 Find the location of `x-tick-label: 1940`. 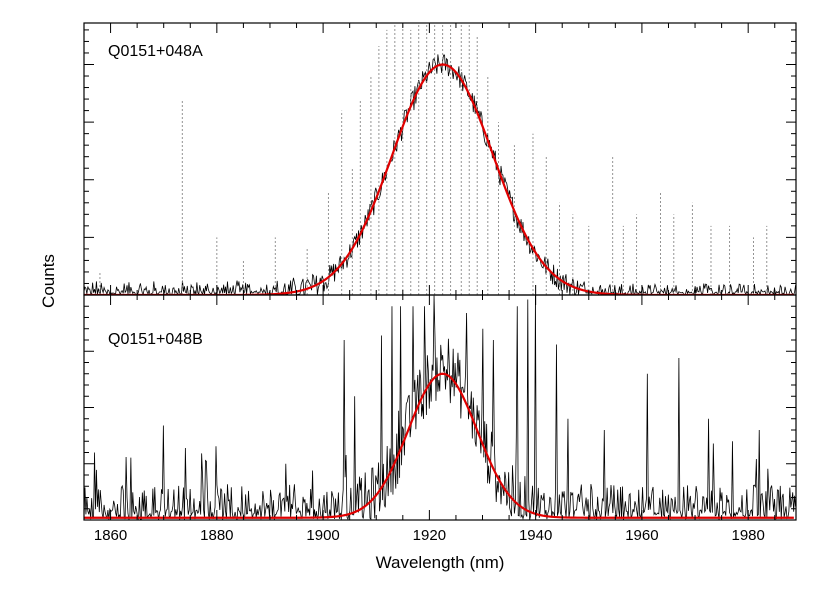

x-tick-label: 1940 is located at coordinates (535, 535).